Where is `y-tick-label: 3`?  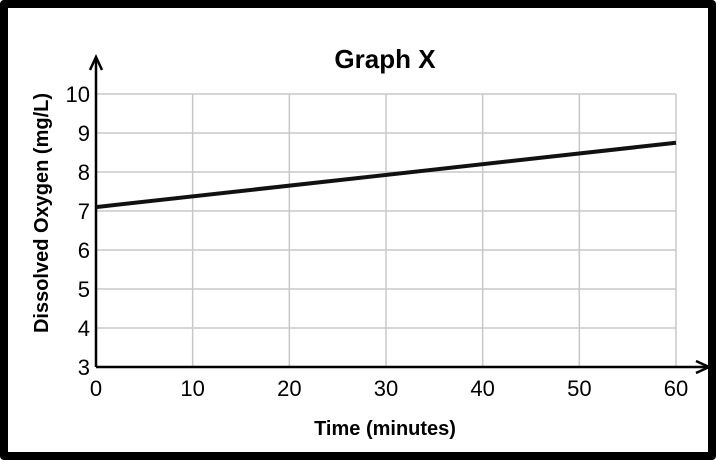 y-tick-label: 3 is located at coordinates (84, 367).